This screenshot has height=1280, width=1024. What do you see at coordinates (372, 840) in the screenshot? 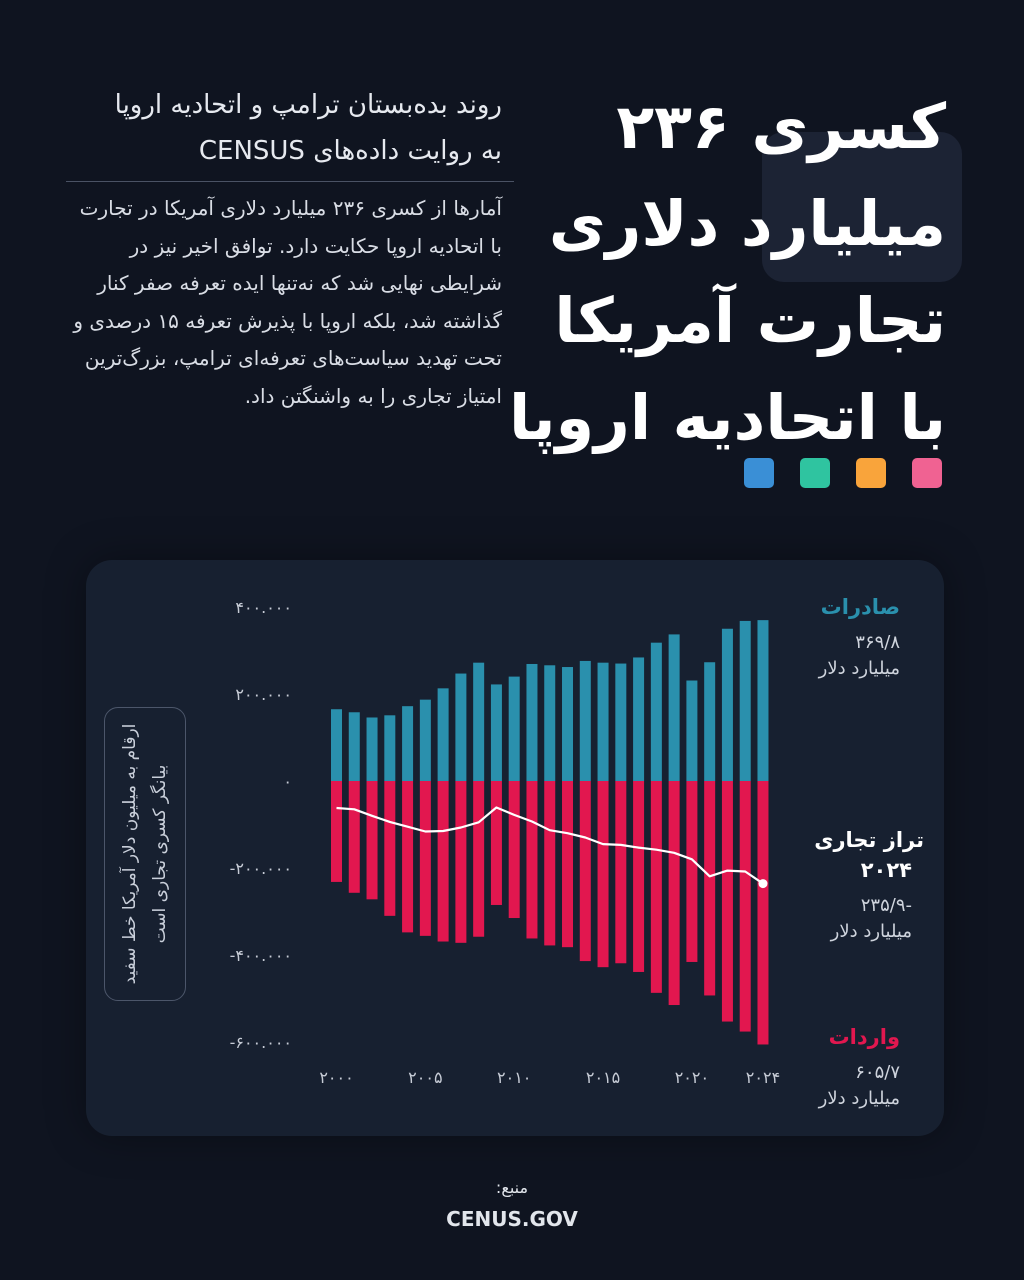
I see `import-bar-2002` at bounding box center [372, 840].